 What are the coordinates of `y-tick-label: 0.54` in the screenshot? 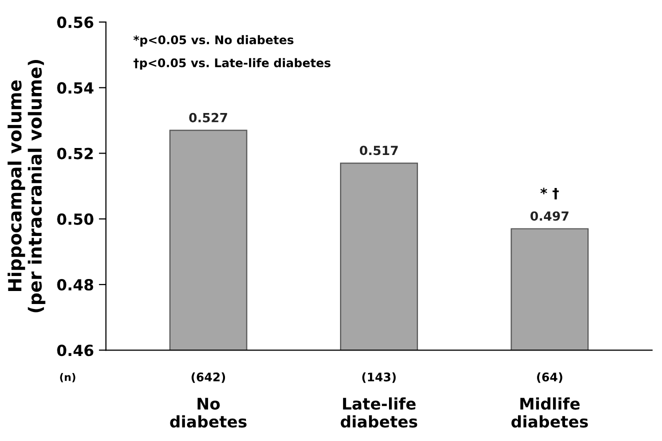 It's located at (75, 88).